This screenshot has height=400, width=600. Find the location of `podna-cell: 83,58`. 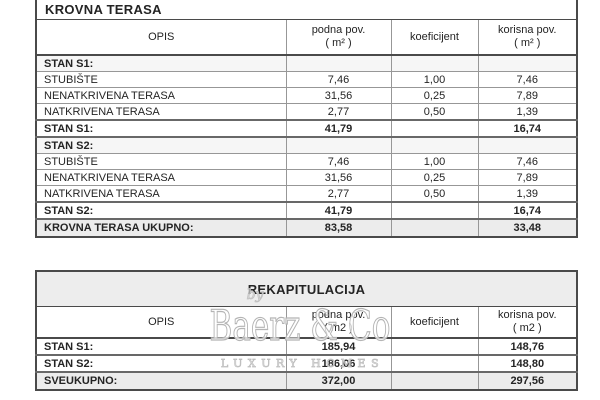

podna-cell: 83,58 is located at coordinates (338, 228).